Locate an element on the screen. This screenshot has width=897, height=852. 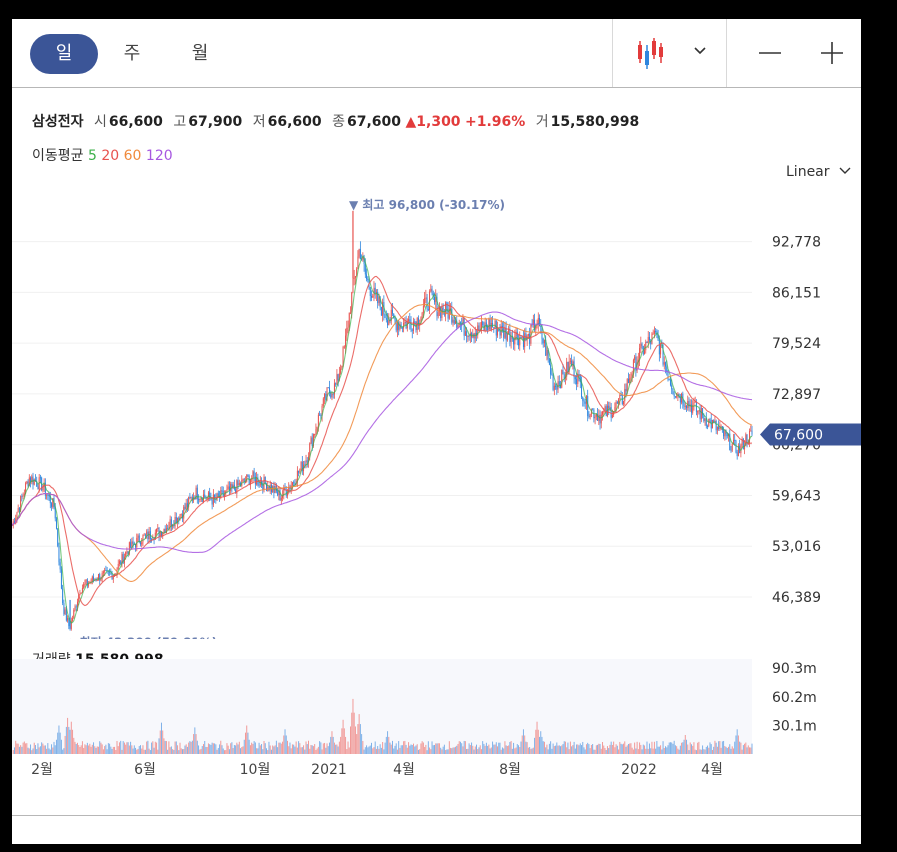
zoom-out-button is located at coordinates (769, 53).